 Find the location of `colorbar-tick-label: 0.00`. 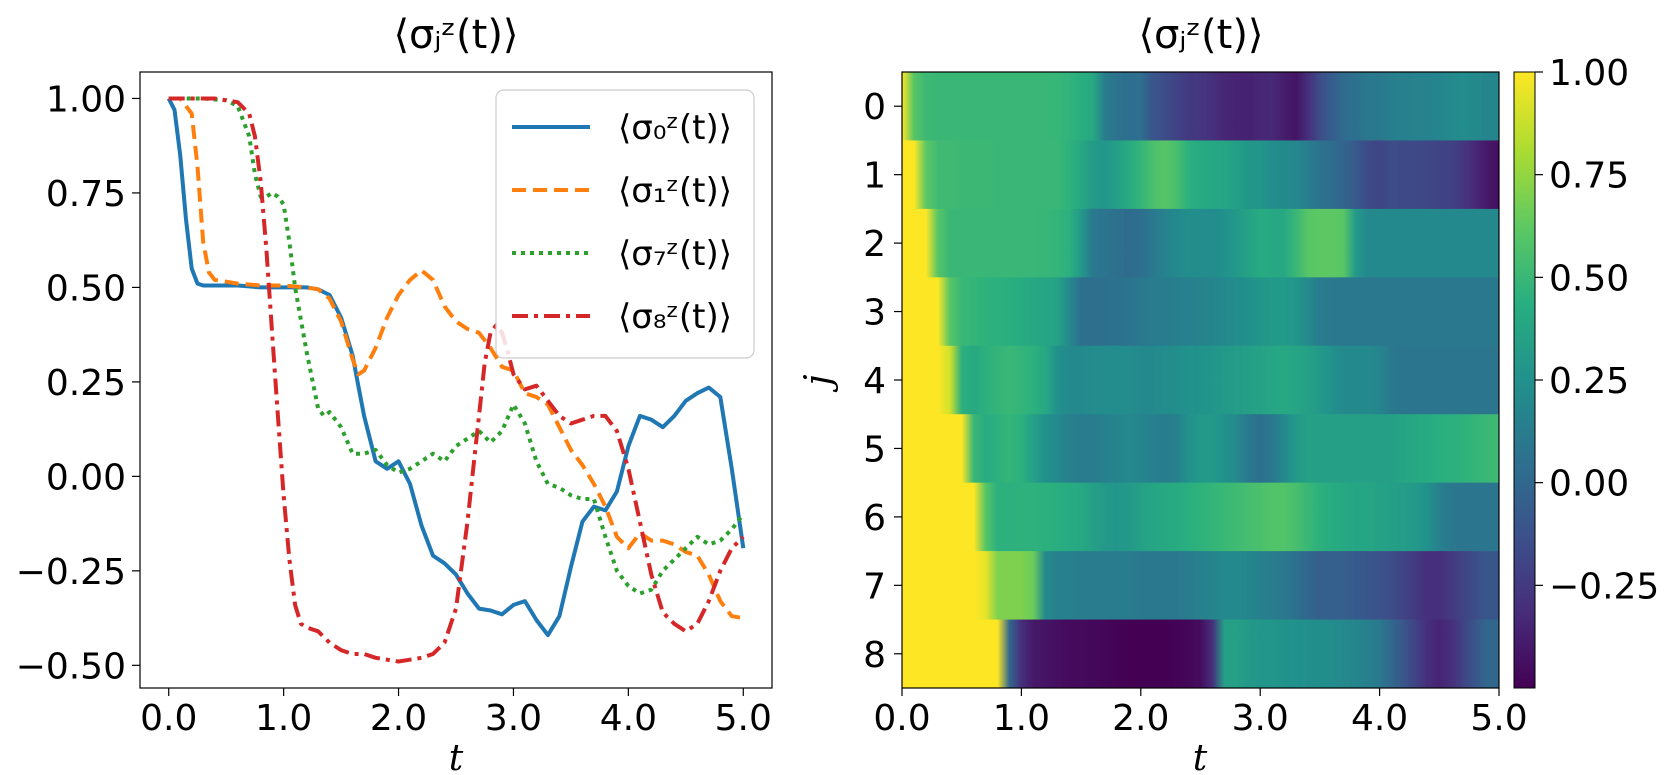

colorbar-tick-label: 0.00 is located at coordinates (1589, 484).